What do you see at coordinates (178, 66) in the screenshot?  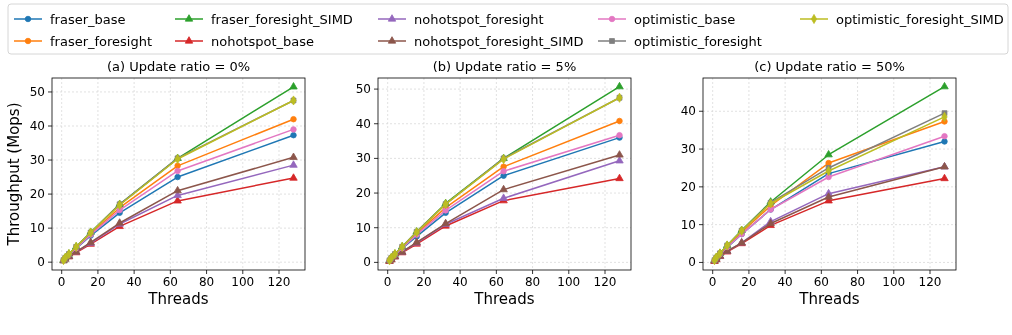 I see `chart-title: (a) Update ratio = 0%` at bounding box center [178, 66].